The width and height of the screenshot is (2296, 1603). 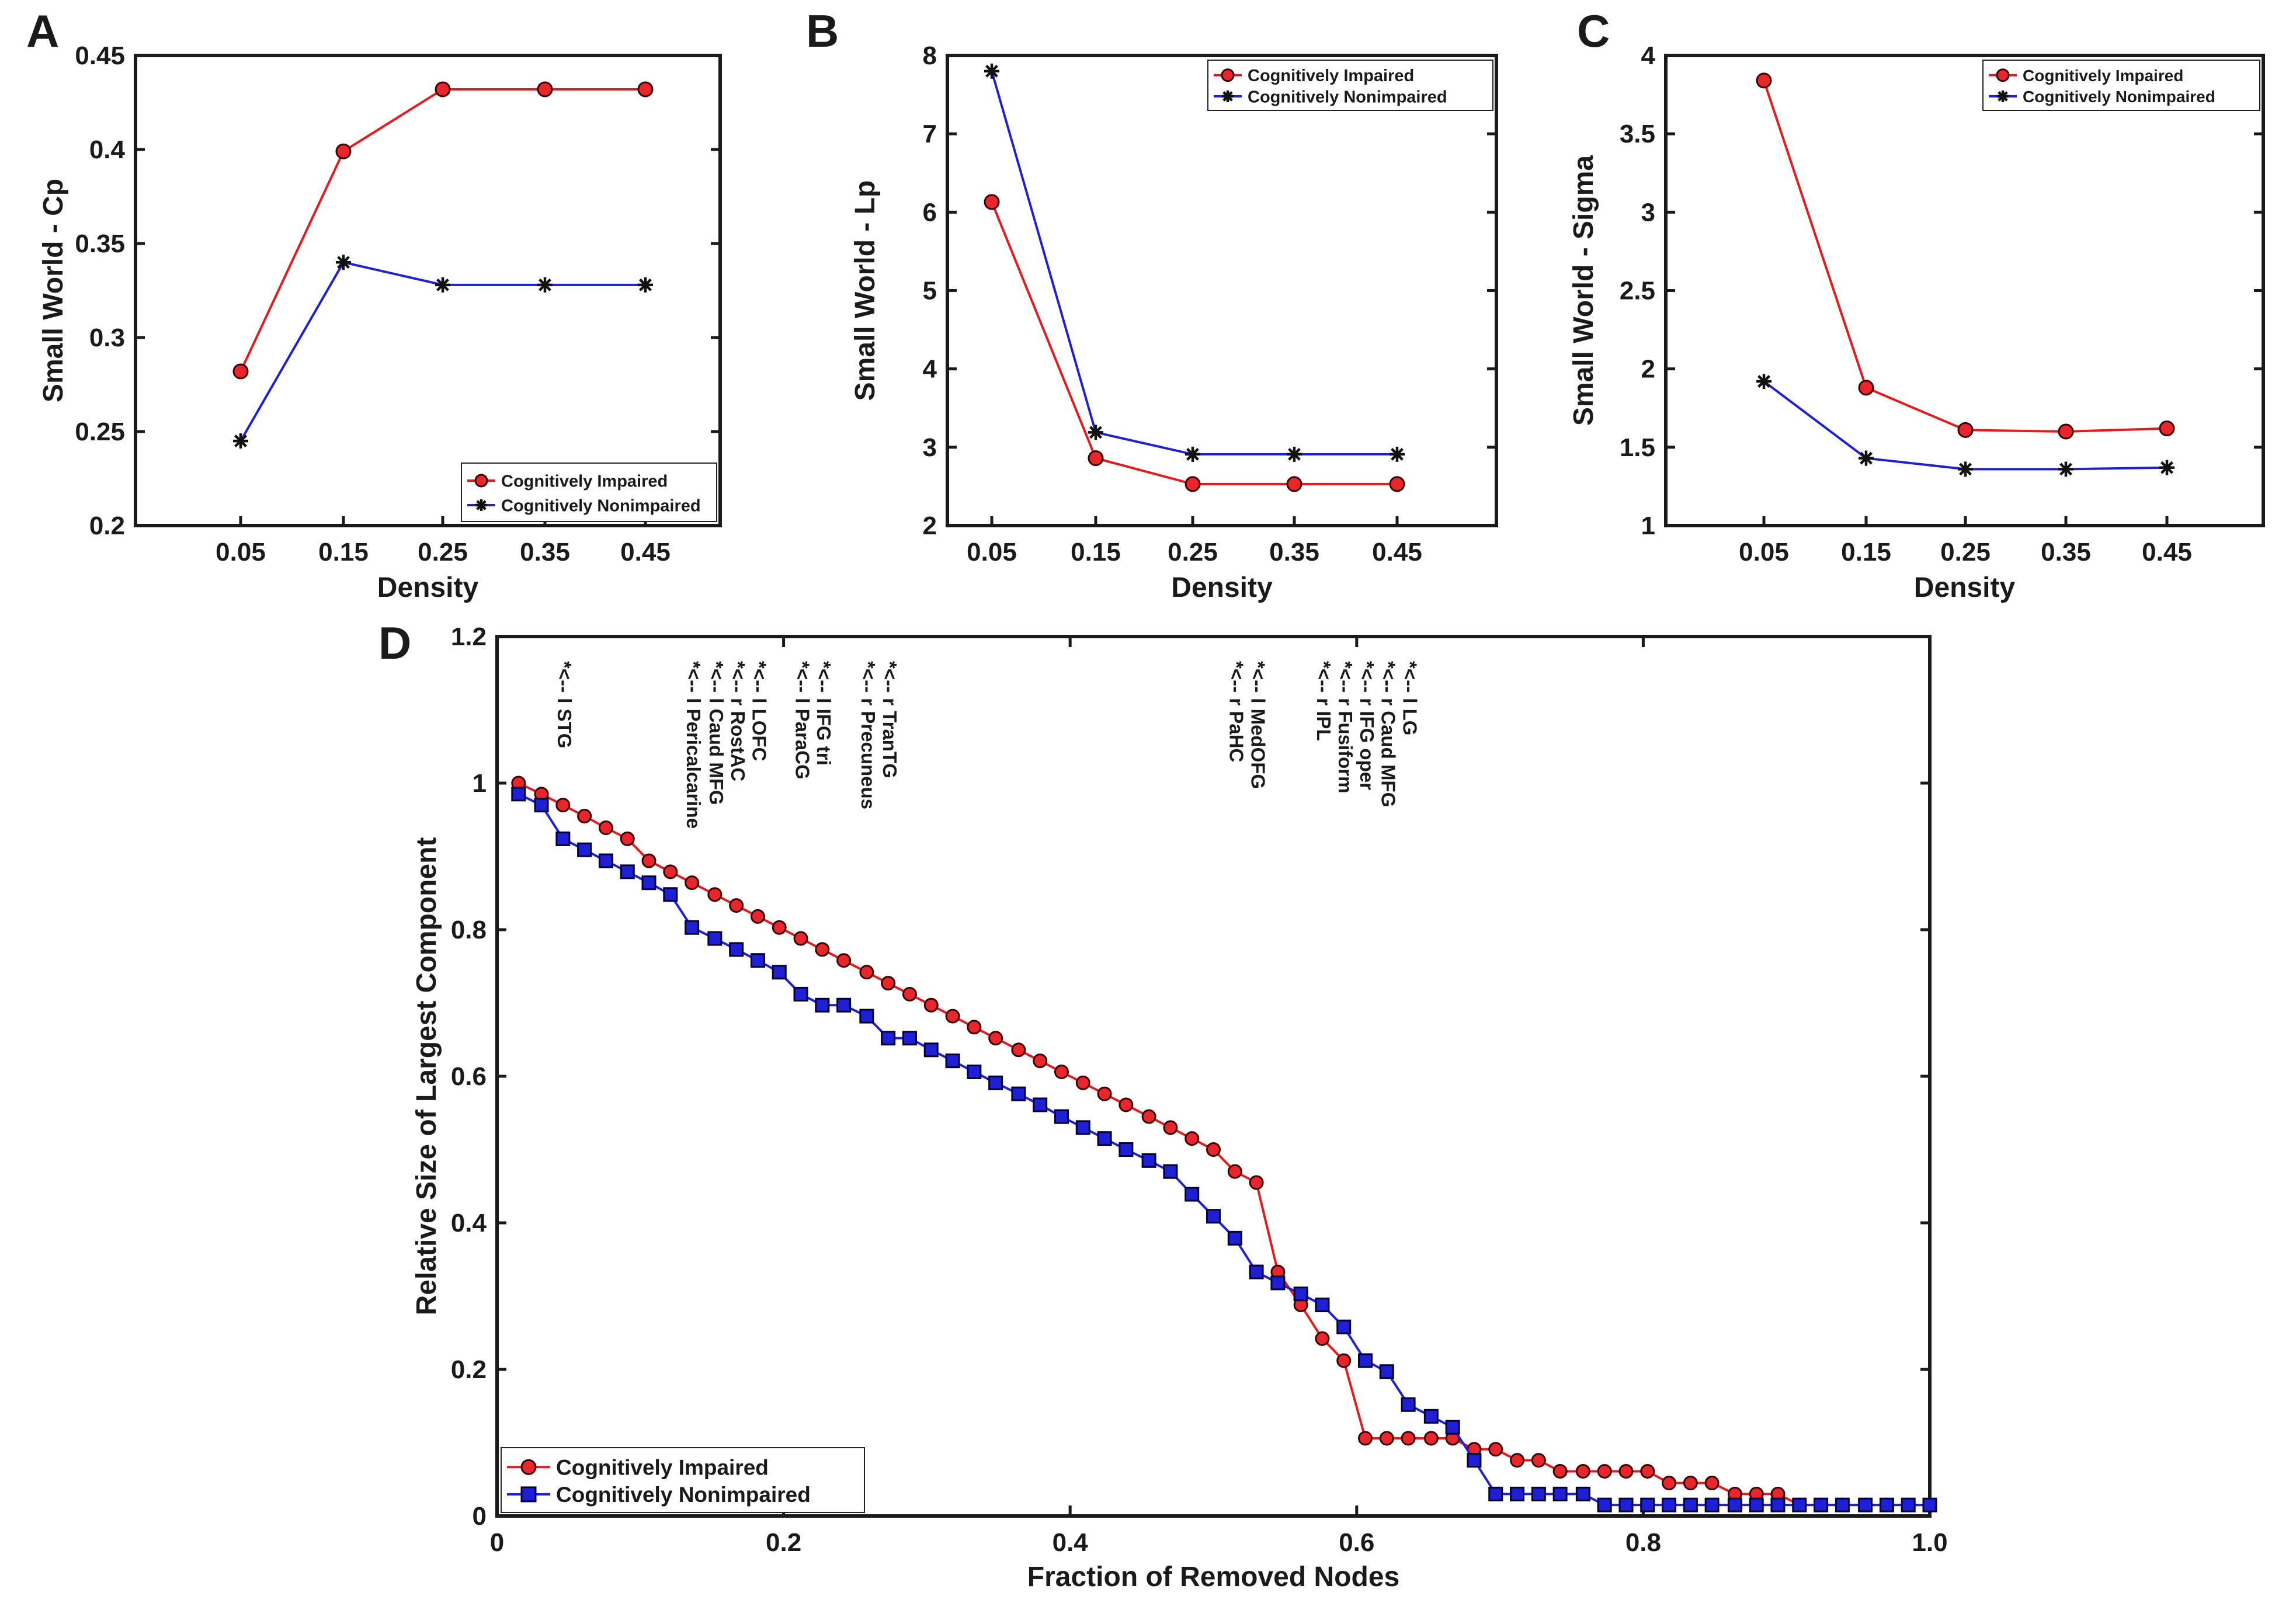 What do you see at coordinates (343, 552) in the screenshot?
I see `x-tick-label: 0.15` at bounding box center [343, 552].